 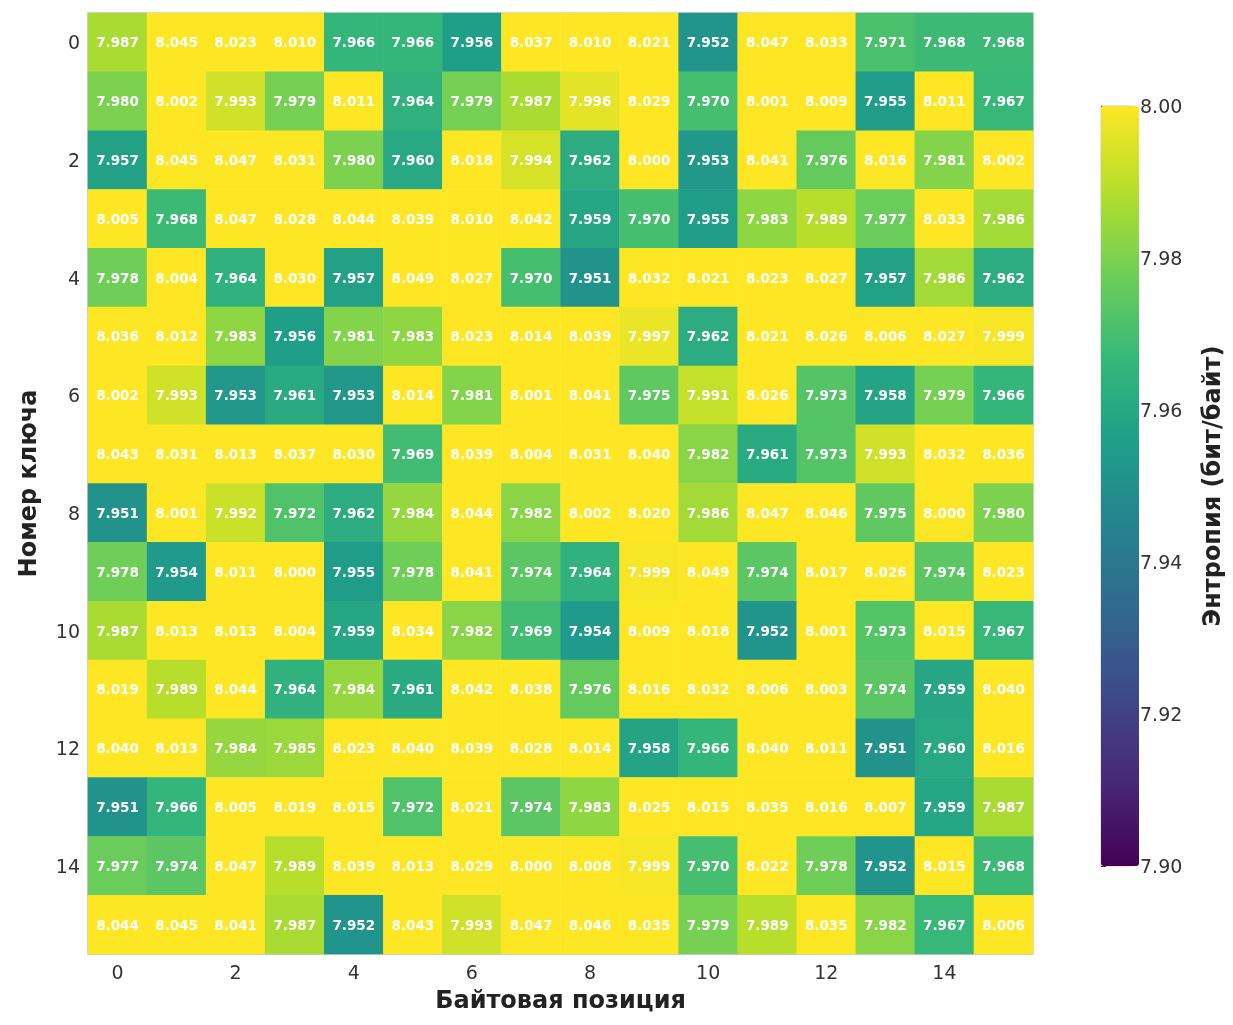 I want to click on x-tick-label: 8, so click(x=590, y=971).